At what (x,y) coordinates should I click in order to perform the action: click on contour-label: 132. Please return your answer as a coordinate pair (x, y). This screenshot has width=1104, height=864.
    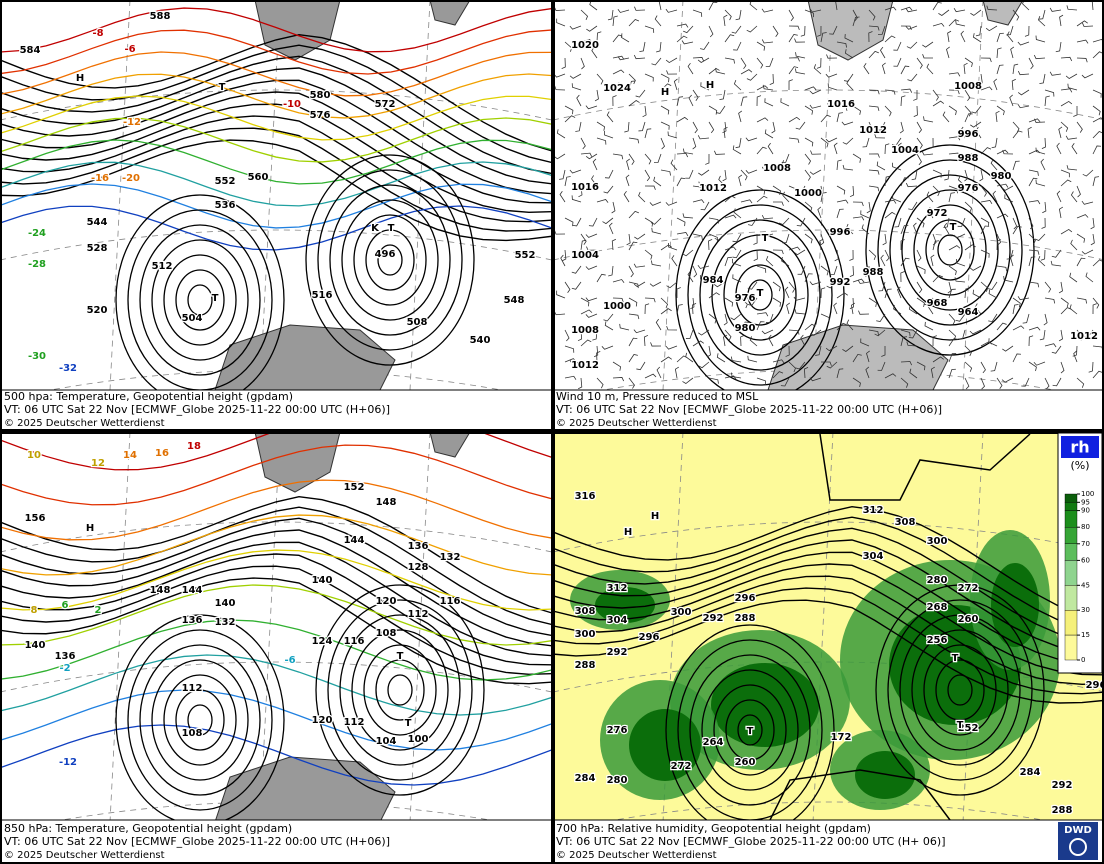
    Looking at the image, I should click on (450, 557).